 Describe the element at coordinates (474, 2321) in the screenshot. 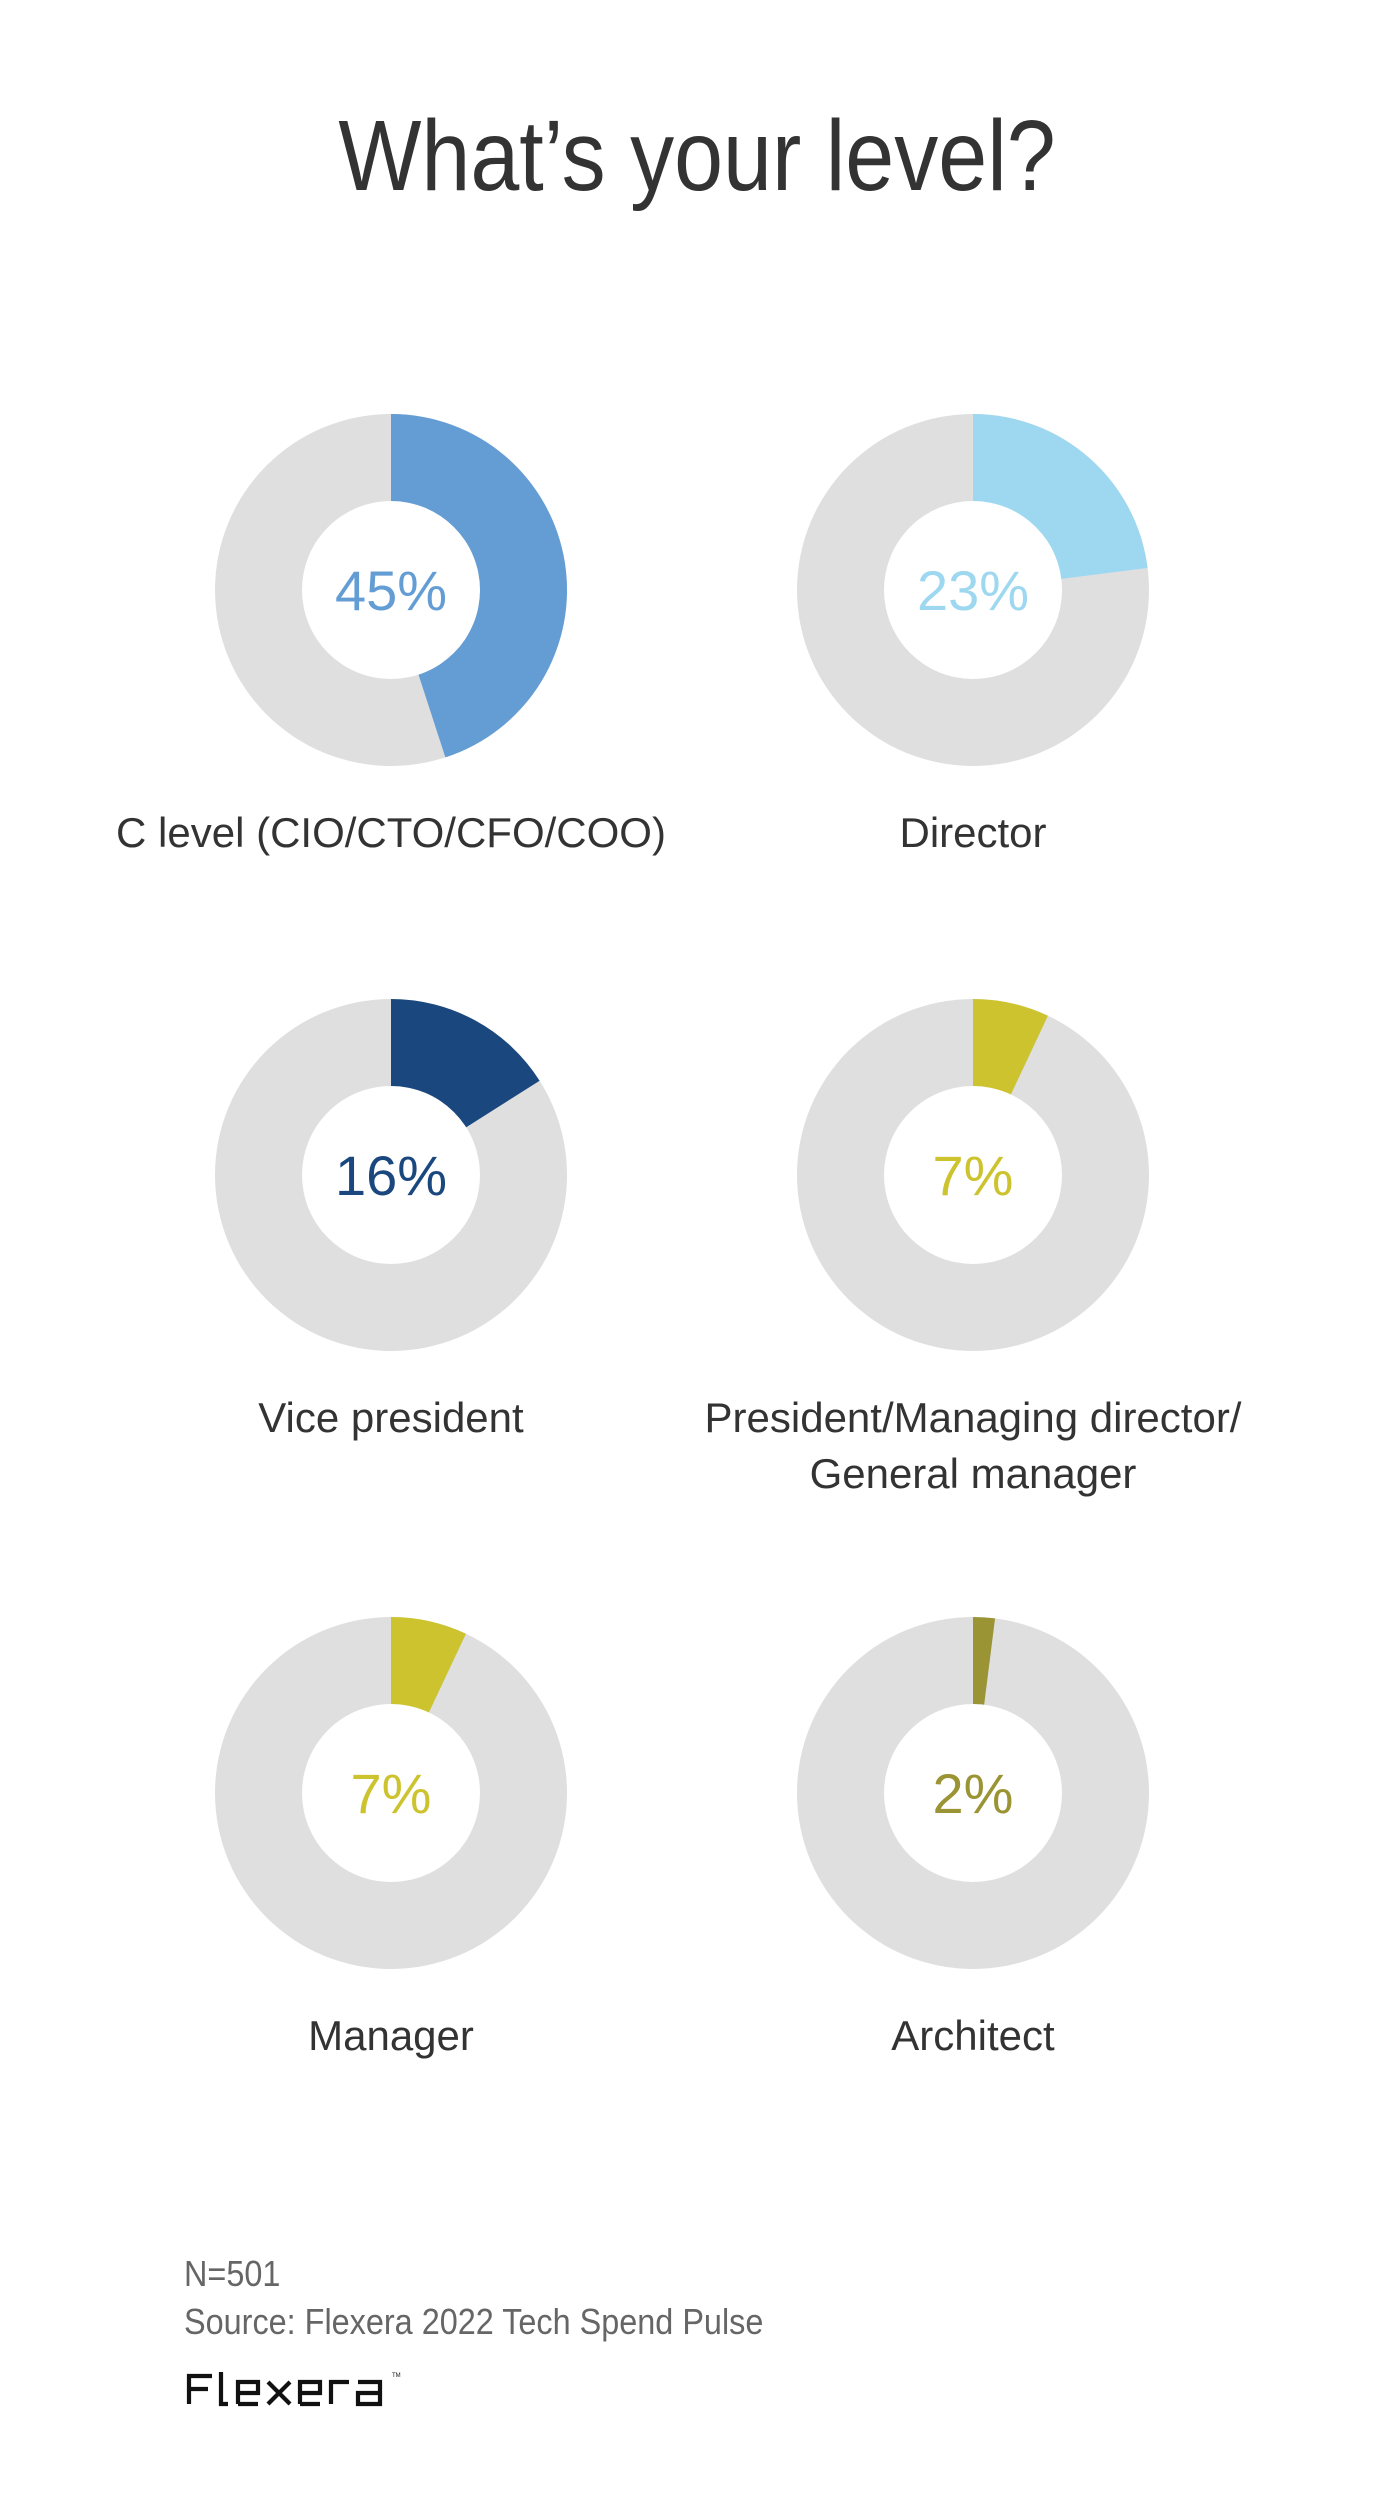

I see `source-note: Source: Flexera 2022 Tech Spend Pulse` at that location.